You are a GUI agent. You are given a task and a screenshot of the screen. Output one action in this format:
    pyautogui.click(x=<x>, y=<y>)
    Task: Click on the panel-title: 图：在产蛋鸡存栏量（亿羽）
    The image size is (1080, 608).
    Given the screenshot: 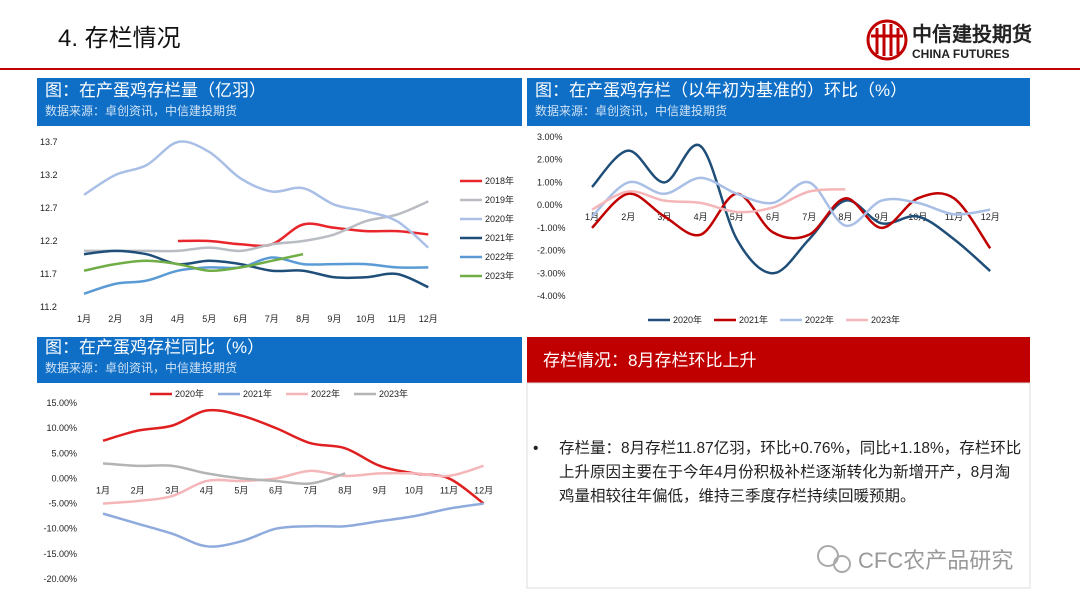 What is the action you would take?
    pyautogui.click(x=155, y=90)
    